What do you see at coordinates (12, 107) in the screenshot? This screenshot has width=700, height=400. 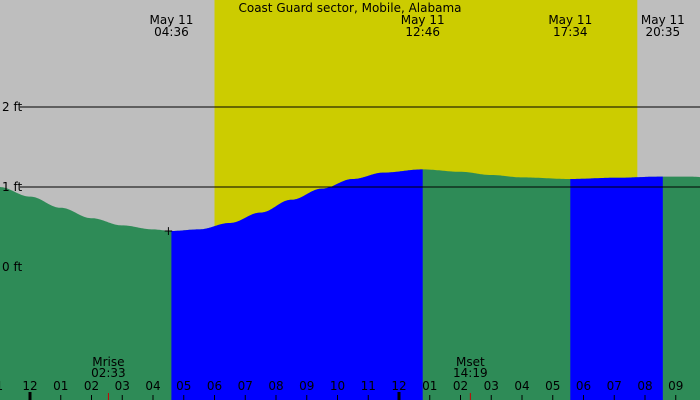 I see `y-tick-label: 2 ft` at bounding box center [12, 107].